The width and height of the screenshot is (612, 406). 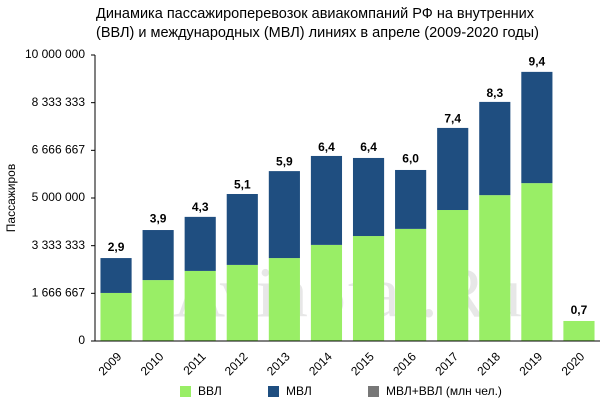 I want to click on x-tick-label: 2020, so click(x=573, y=363).